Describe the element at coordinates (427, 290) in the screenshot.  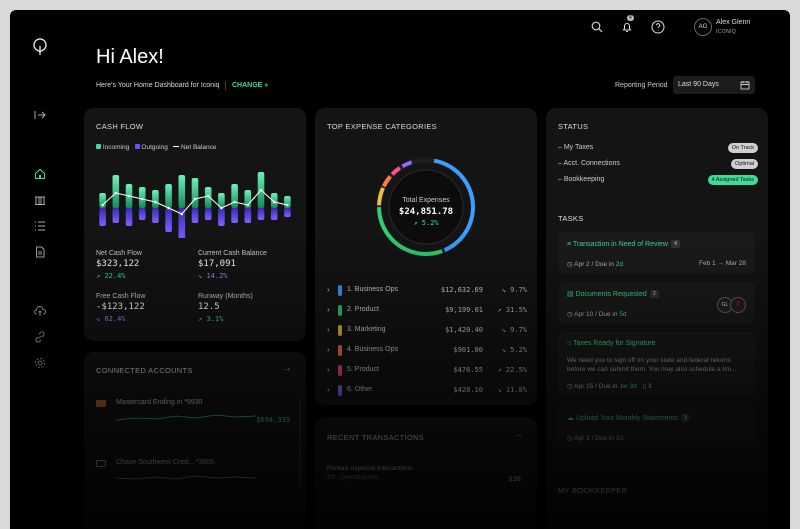
I see `expense-row: › 1. Business Ops $12,632.69 ↘ 9.7%` at that location.